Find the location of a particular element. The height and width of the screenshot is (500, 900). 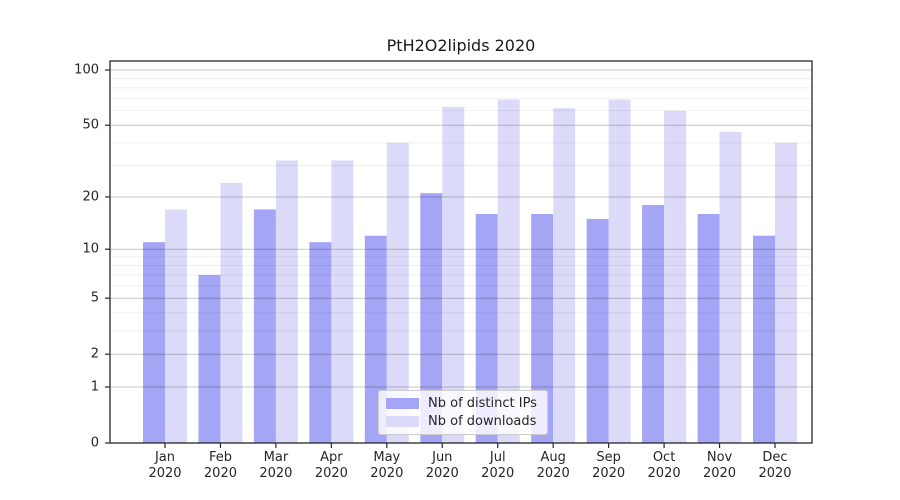

legend: Nb of distinct IPs Nb of downloads is located at coordinates (463, 412).